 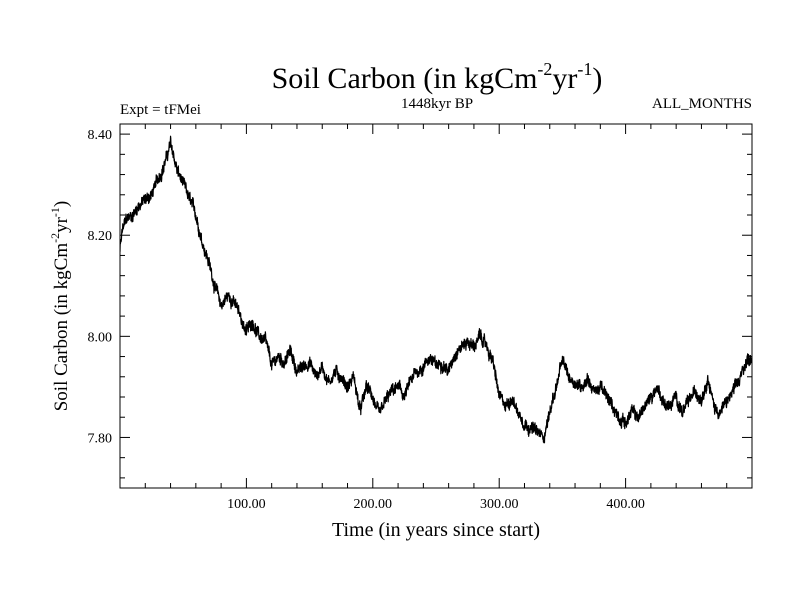 I want to click on y-axis-label-mid: yr, so click(x=61, y=224).